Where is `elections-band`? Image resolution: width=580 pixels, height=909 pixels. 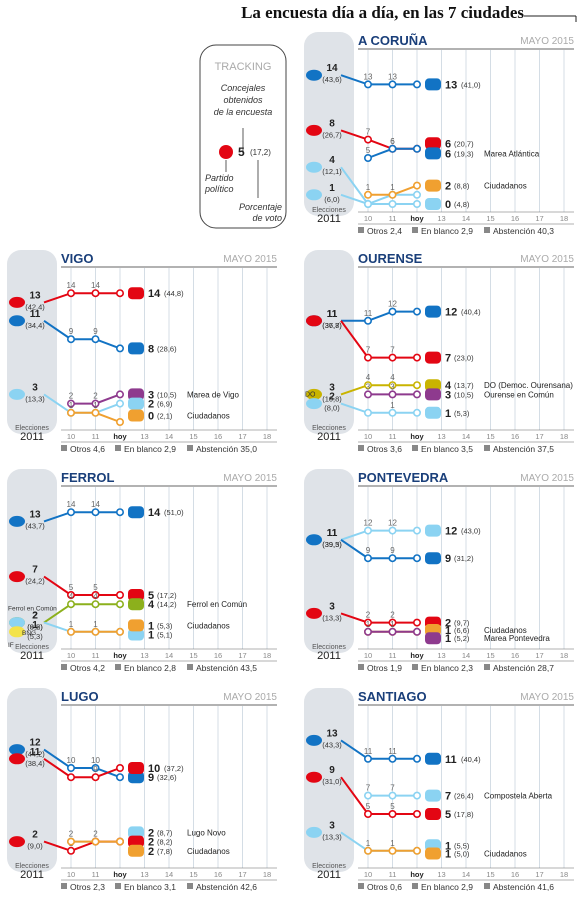 elections-band is located at coordinates (329, 342).